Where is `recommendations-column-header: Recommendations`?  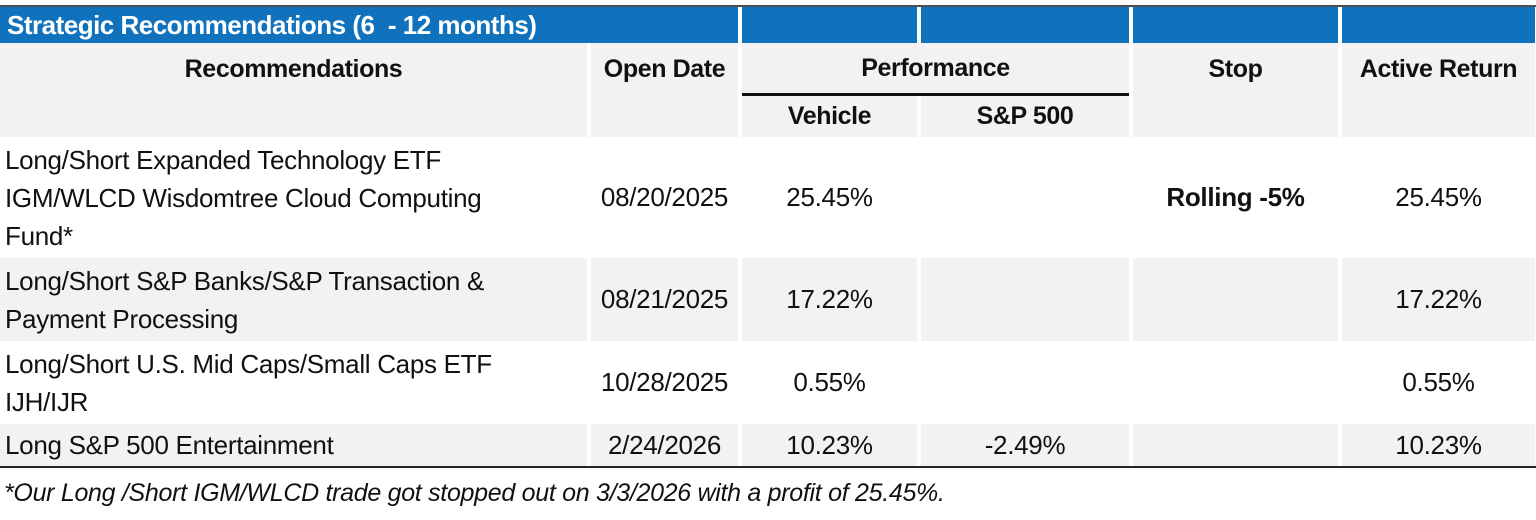 recommendations-column-header: Recommendations is located at coordinates (293, 69).